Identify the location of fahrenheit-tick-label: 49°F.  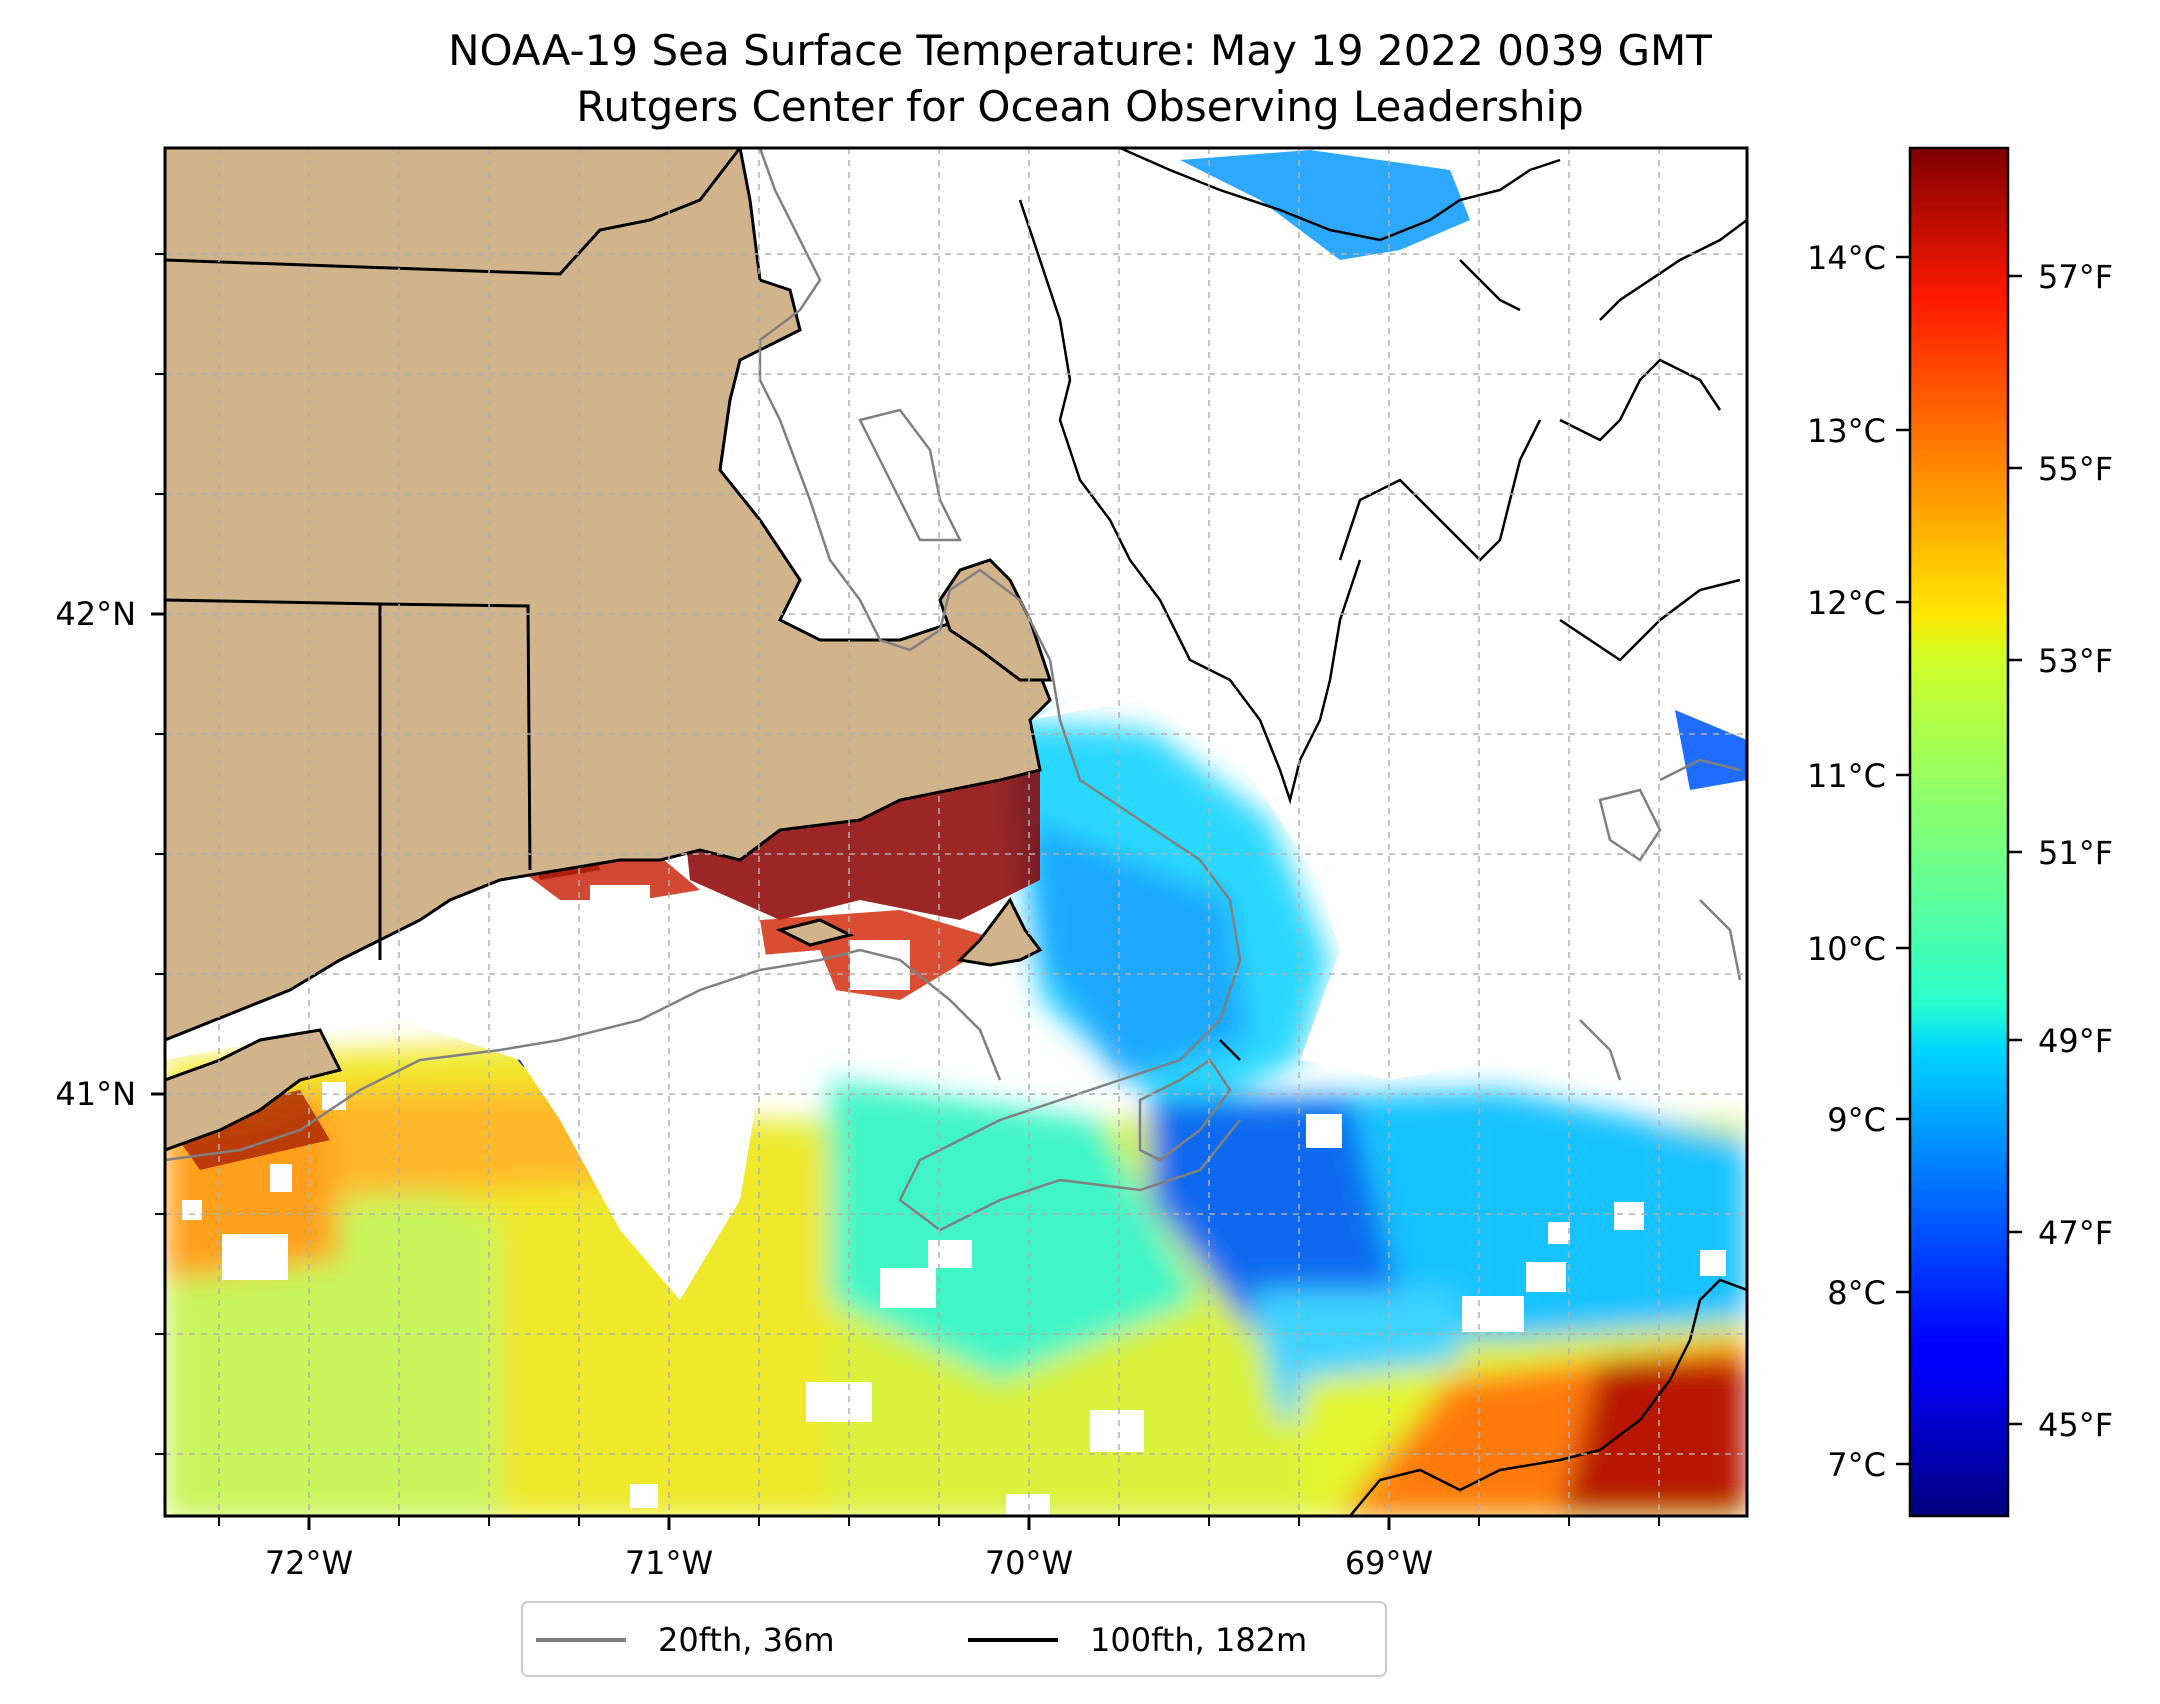
(2075, 1041).